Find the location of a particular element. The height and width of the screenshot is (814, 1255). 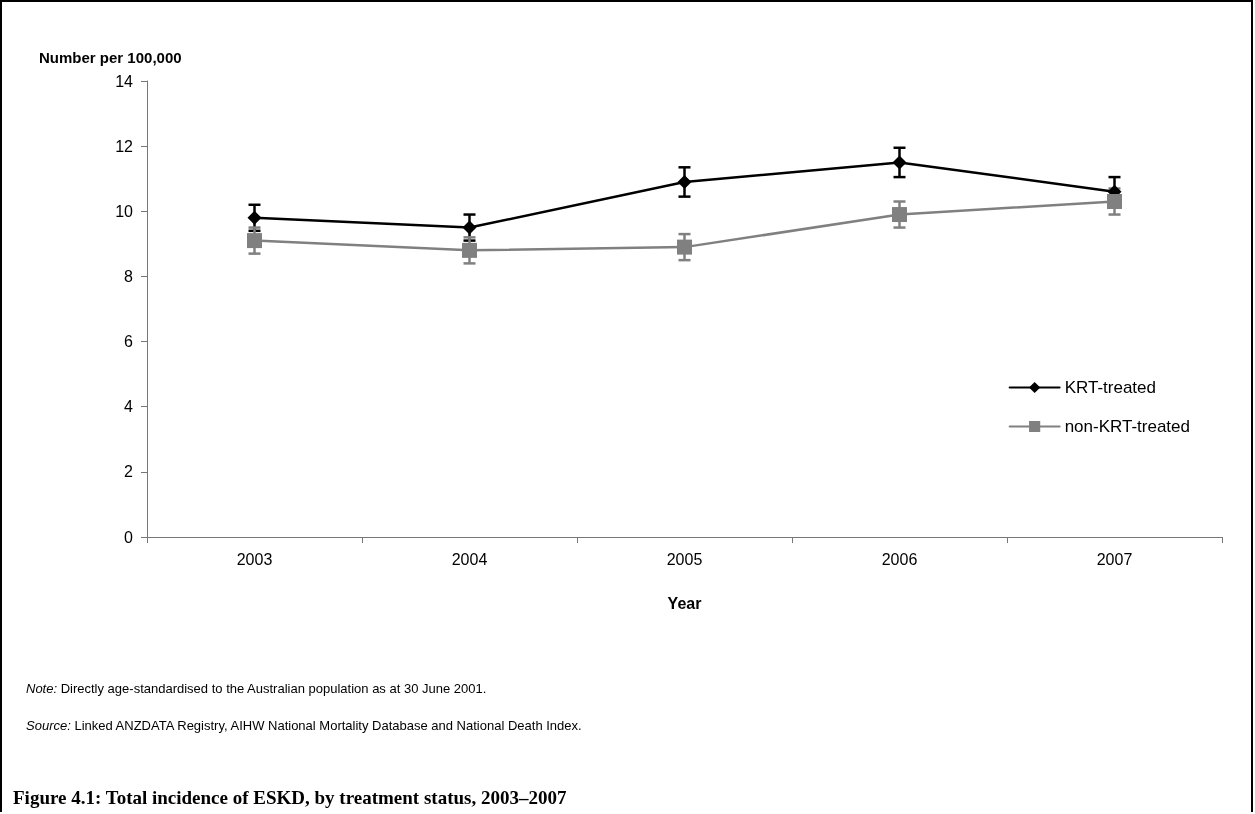

text: Figure 4.1: Total incidence of ESKD, by treatment status, 2003–2007 is located at coordinates (290, 797).